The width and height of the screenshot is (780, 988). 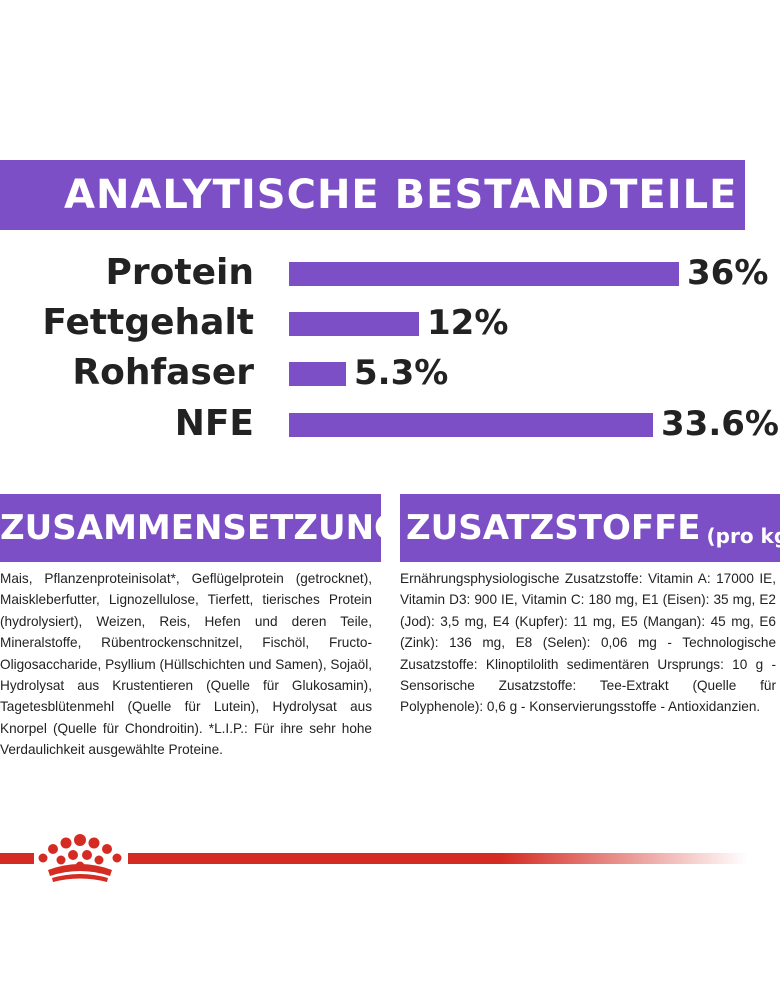 What do you see at coordinates (720, 424) in the screenshot?
I see `nutrient-value: 33.6%` at bounding box center [720, 424].